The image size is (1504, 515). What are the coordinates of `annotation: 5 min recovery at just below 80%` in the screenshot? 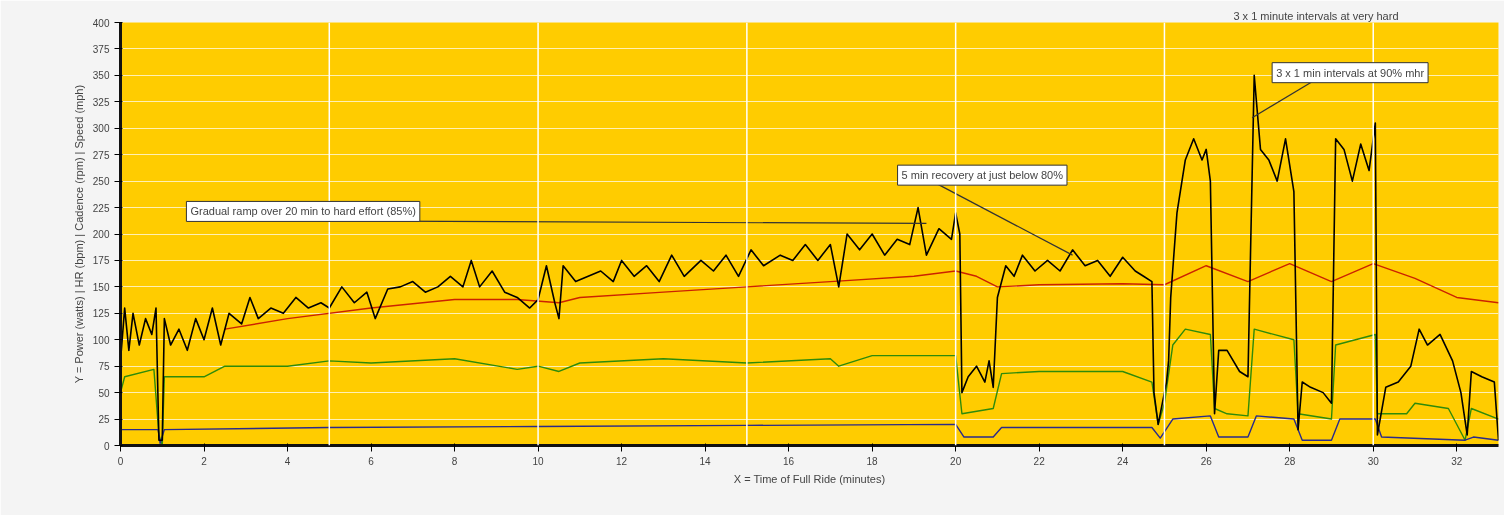 It's located at (982, 175).